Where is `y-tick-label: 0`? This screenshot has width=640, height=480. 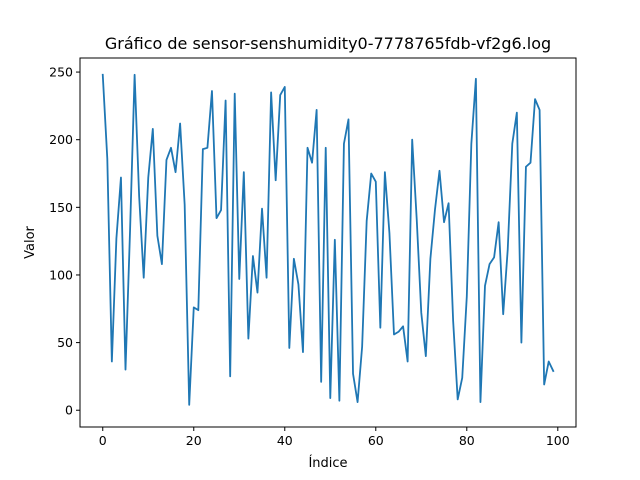 y-tick-label: 0 is located at coordinates (69, 410).